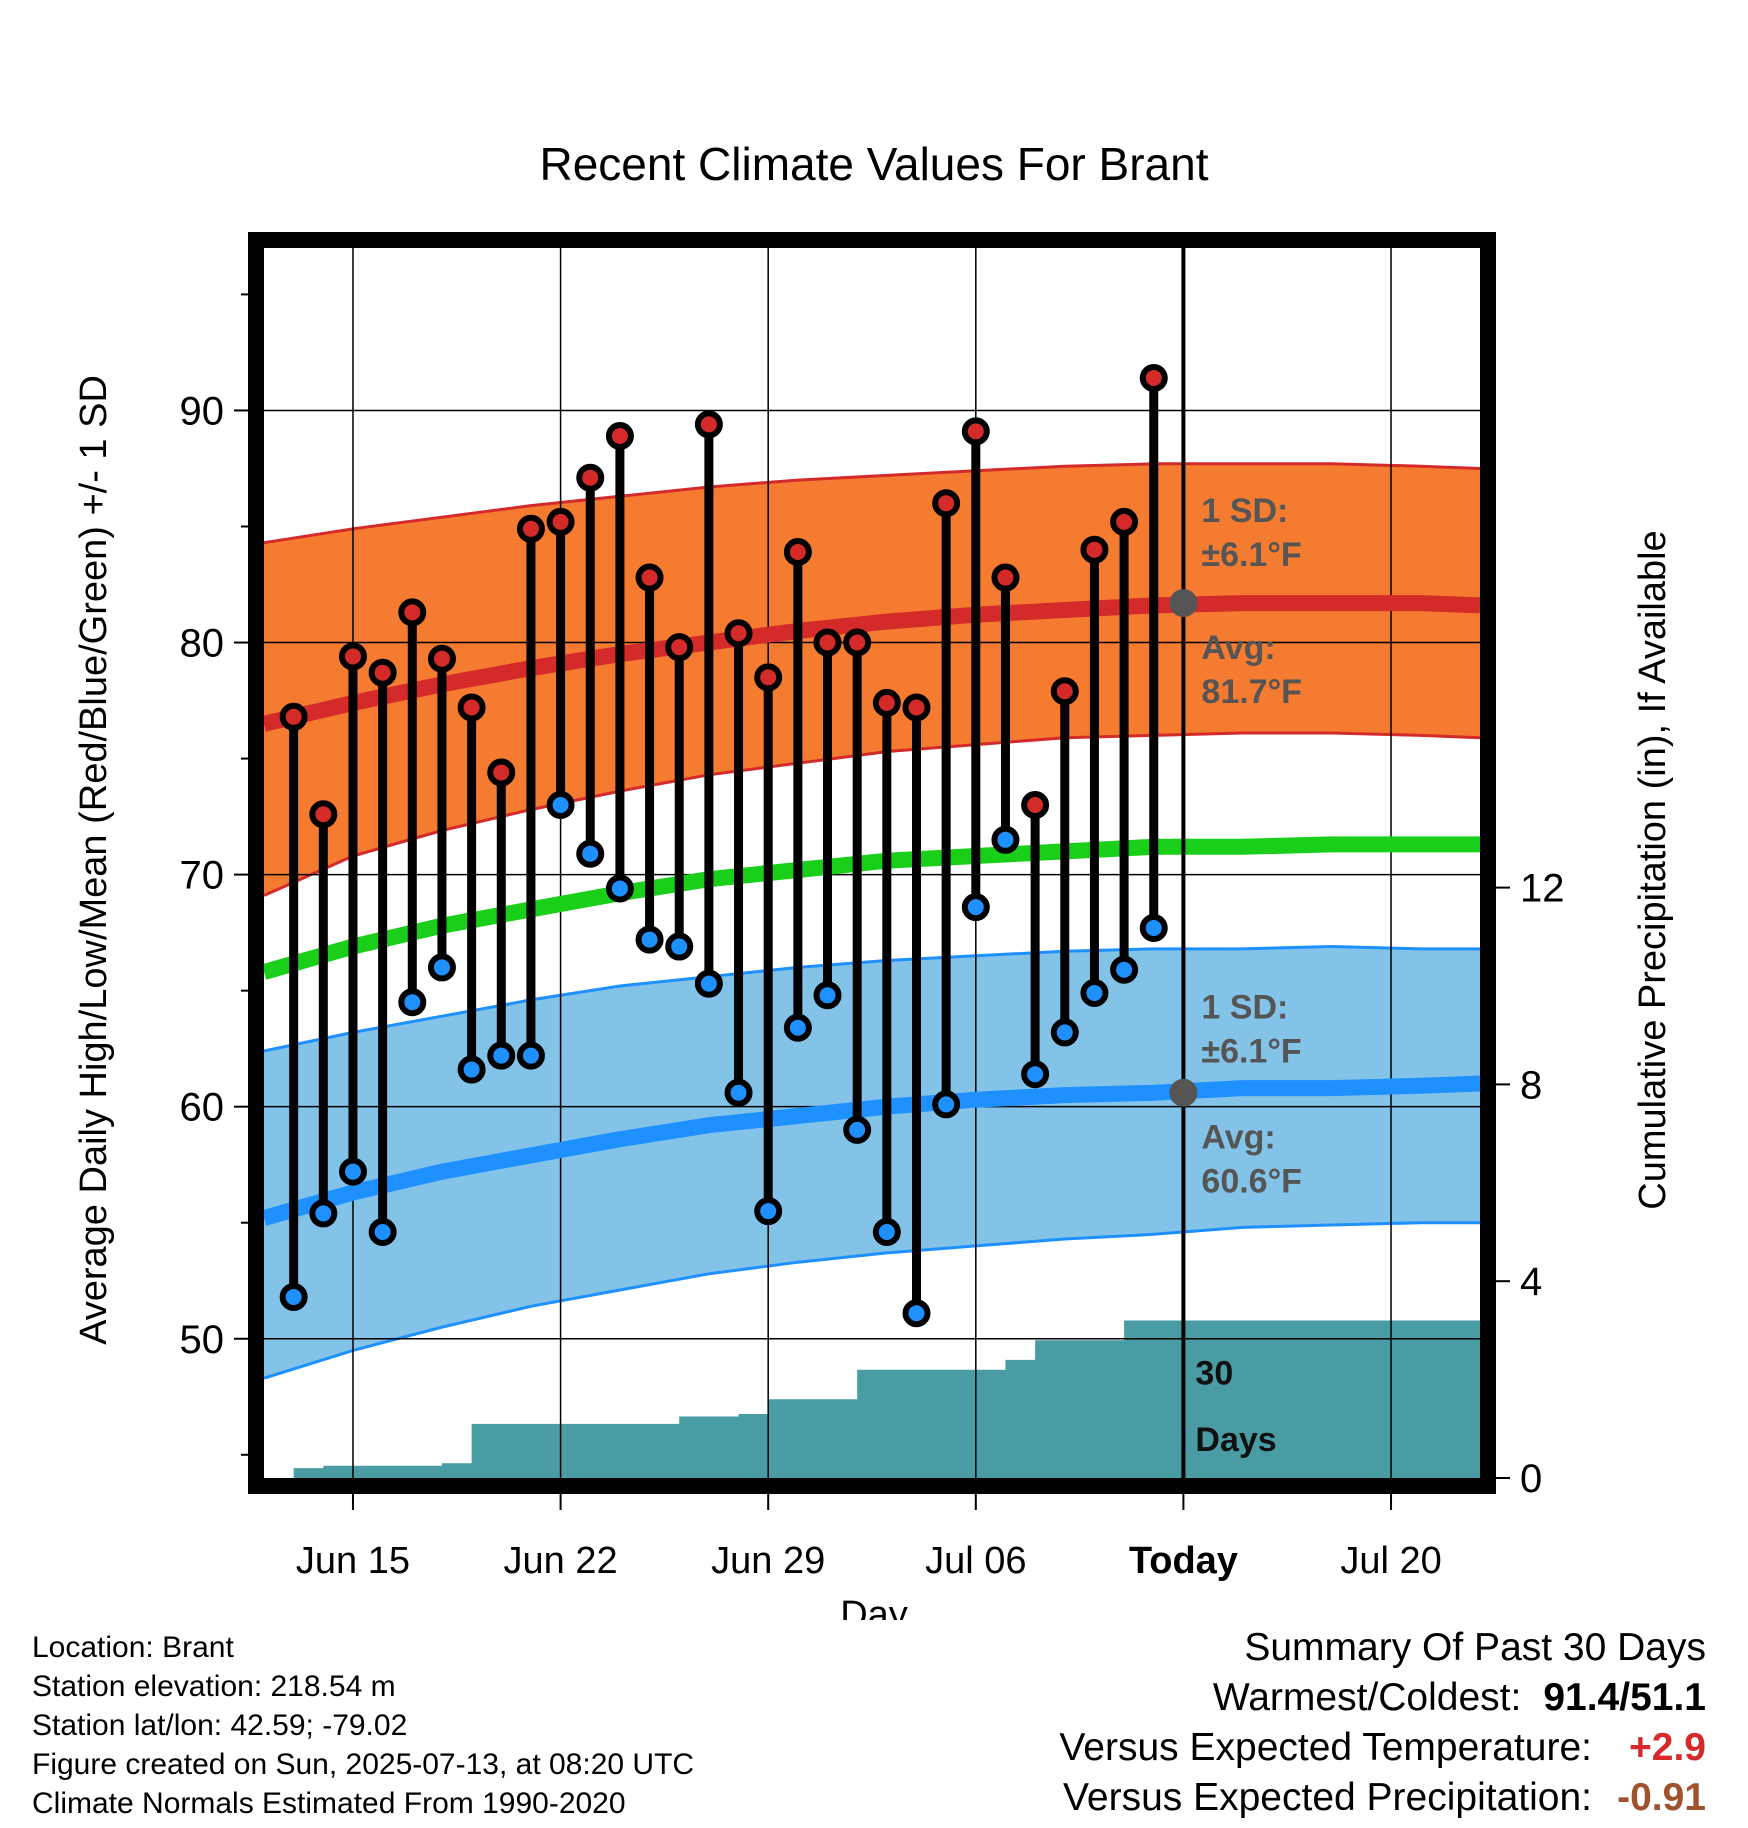 Image resolution: width=1748 pixels, height=1828 pixels. Describe the element at coordinates (872, 503) in the screenshot. I see `high-sd-upper-edge` at that location.